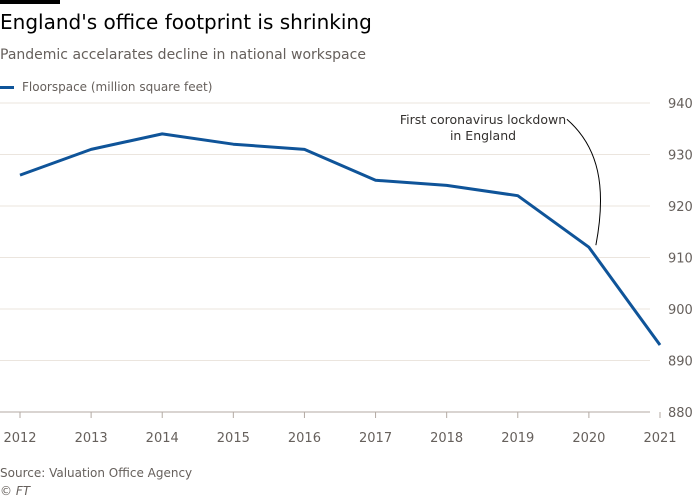 The height and width of the screenshot is (500, 700). What do you see at coordinates (162, 438) in the screenshot?
I see `x-tick-label: 2014` at bounding box center [162, 438].